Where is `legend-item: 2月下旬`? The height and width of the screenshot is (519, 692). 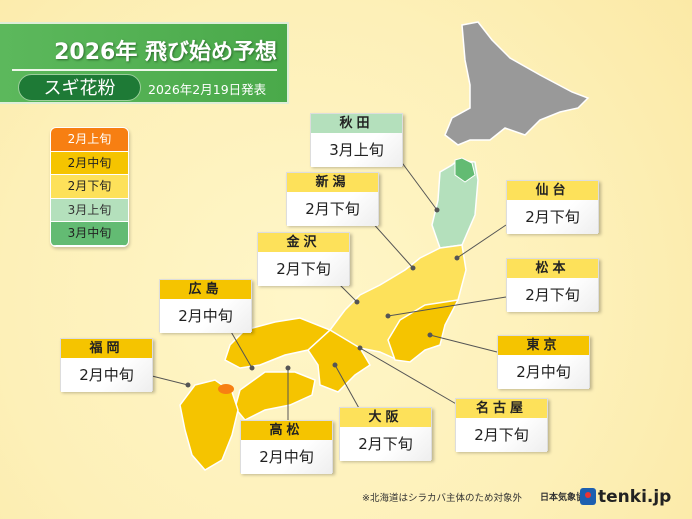
legend-item: 2月下旬 is located at coordinates (89, 187).